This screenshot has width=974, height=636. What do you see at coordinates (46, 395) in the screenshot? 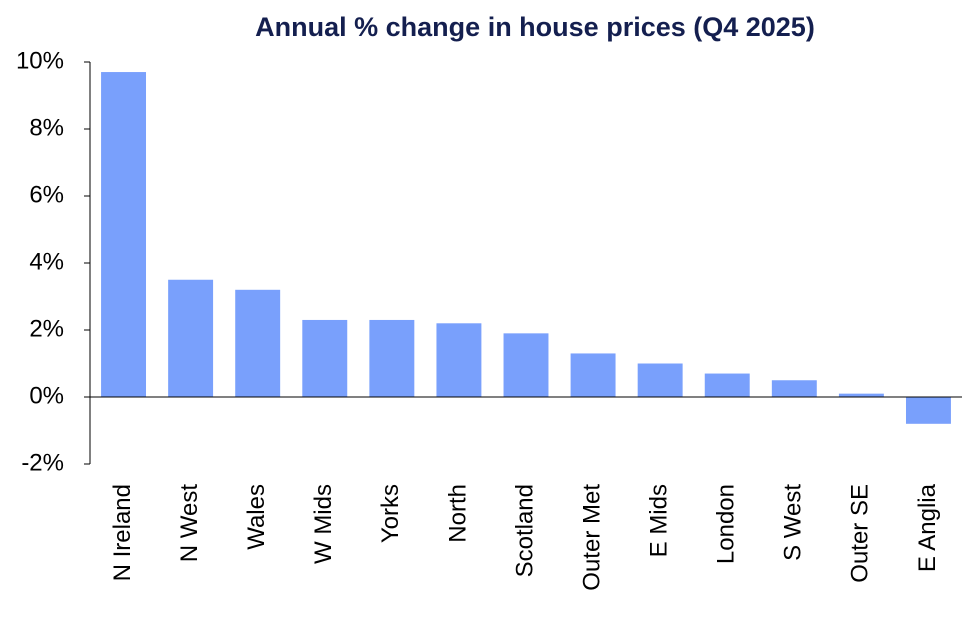
I see `y-tick-label: 0%` at bounding box center [46, 395].